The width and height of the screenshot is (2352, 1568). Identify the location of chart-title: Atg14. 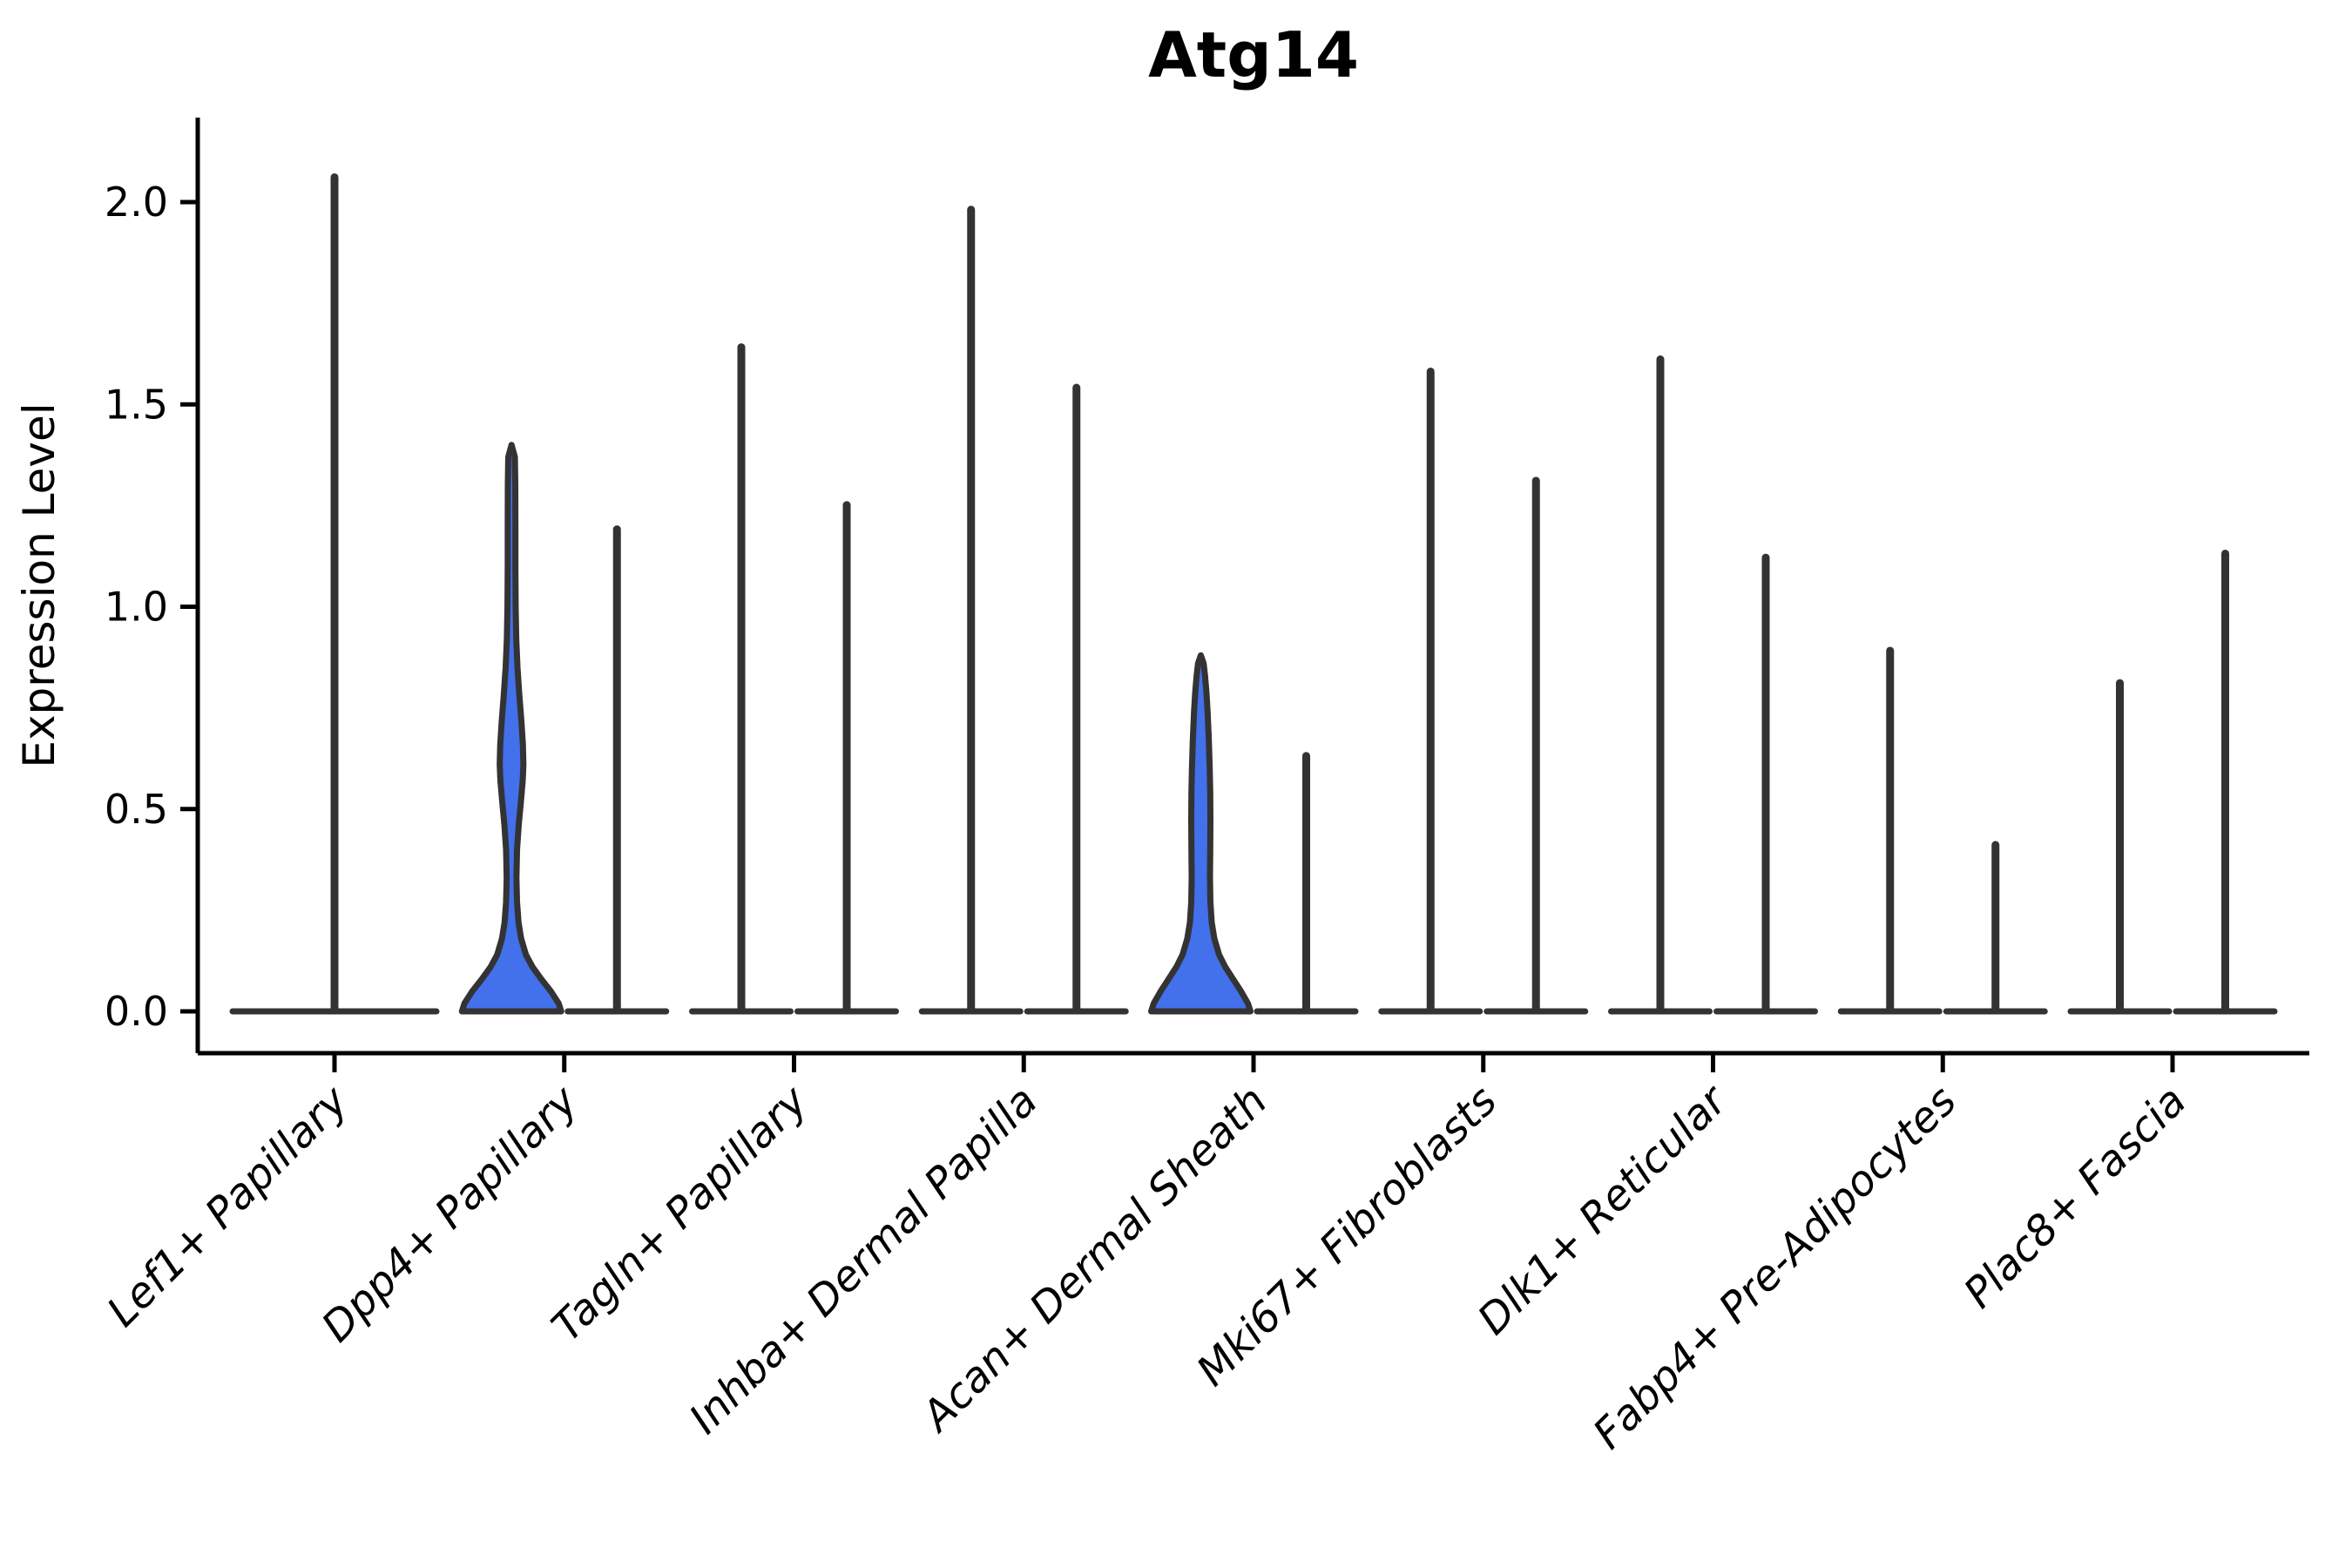
(1253, 54).